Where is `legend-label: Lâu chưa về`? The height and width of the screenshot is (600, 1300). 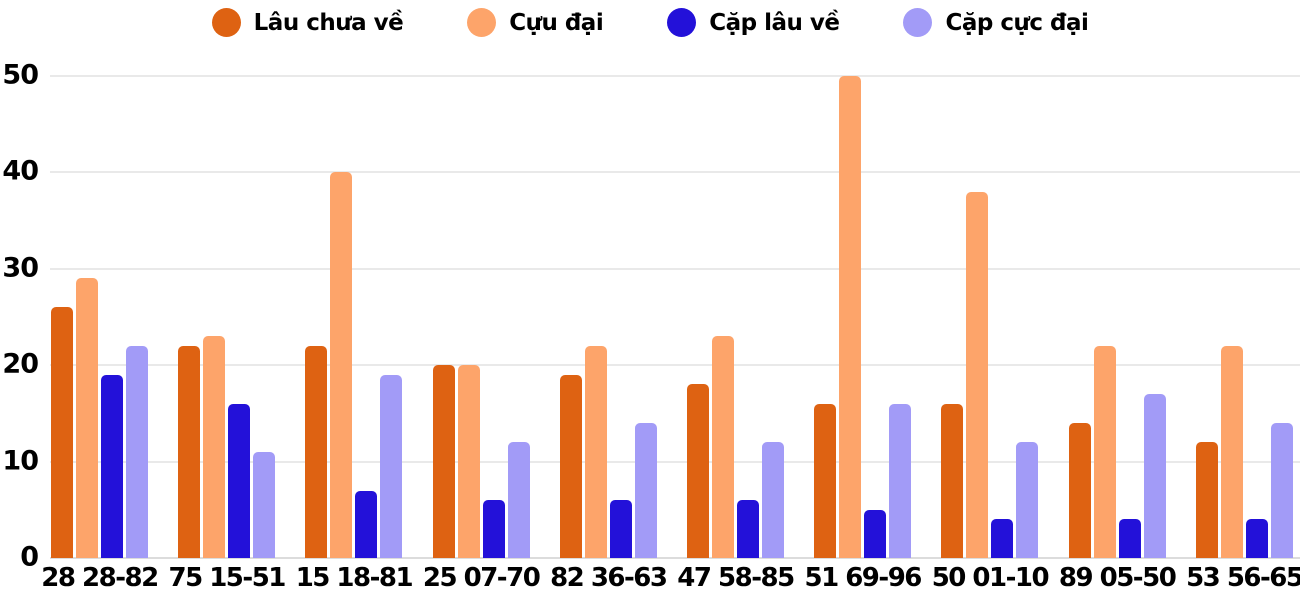 legend-label: Lâu chưa về is located at coordinates (328, 22).